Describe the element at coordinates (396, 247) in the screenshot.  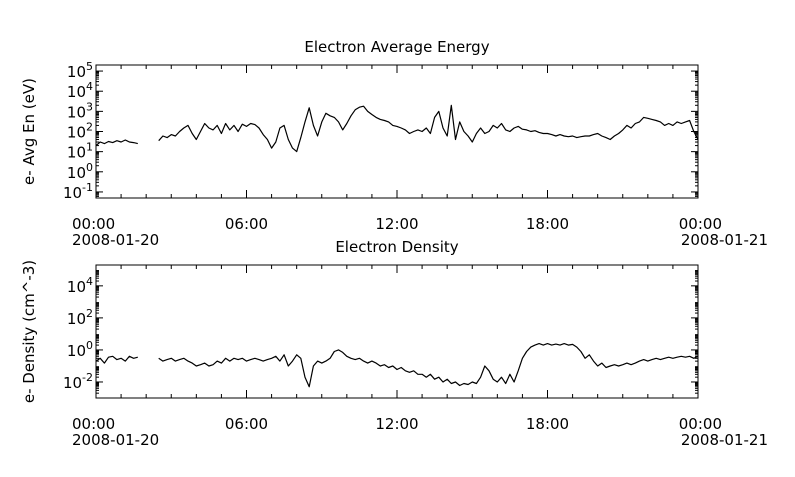
I see `density-title: Electron Density` at that location.